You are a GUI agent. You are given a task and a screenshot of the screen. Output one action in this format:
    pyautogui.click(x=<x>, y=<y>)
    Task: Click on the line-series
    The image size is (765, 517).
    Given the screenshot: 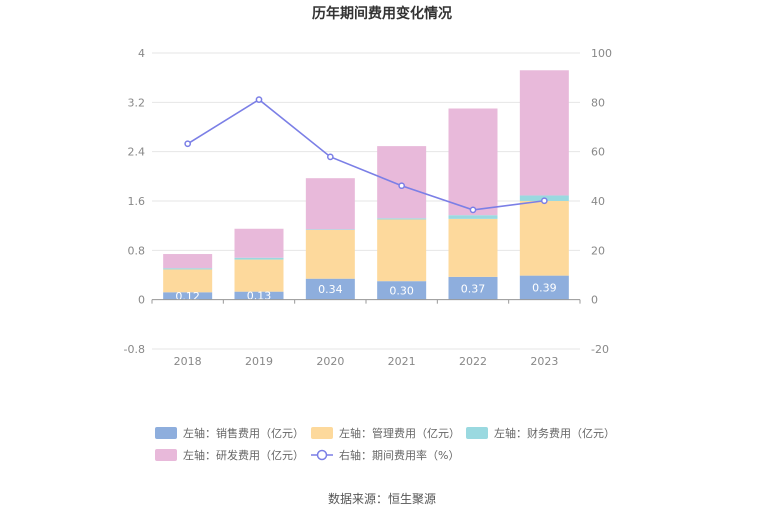 What is the action you would take?
    pyautogui.click(x=366, y=155)
    